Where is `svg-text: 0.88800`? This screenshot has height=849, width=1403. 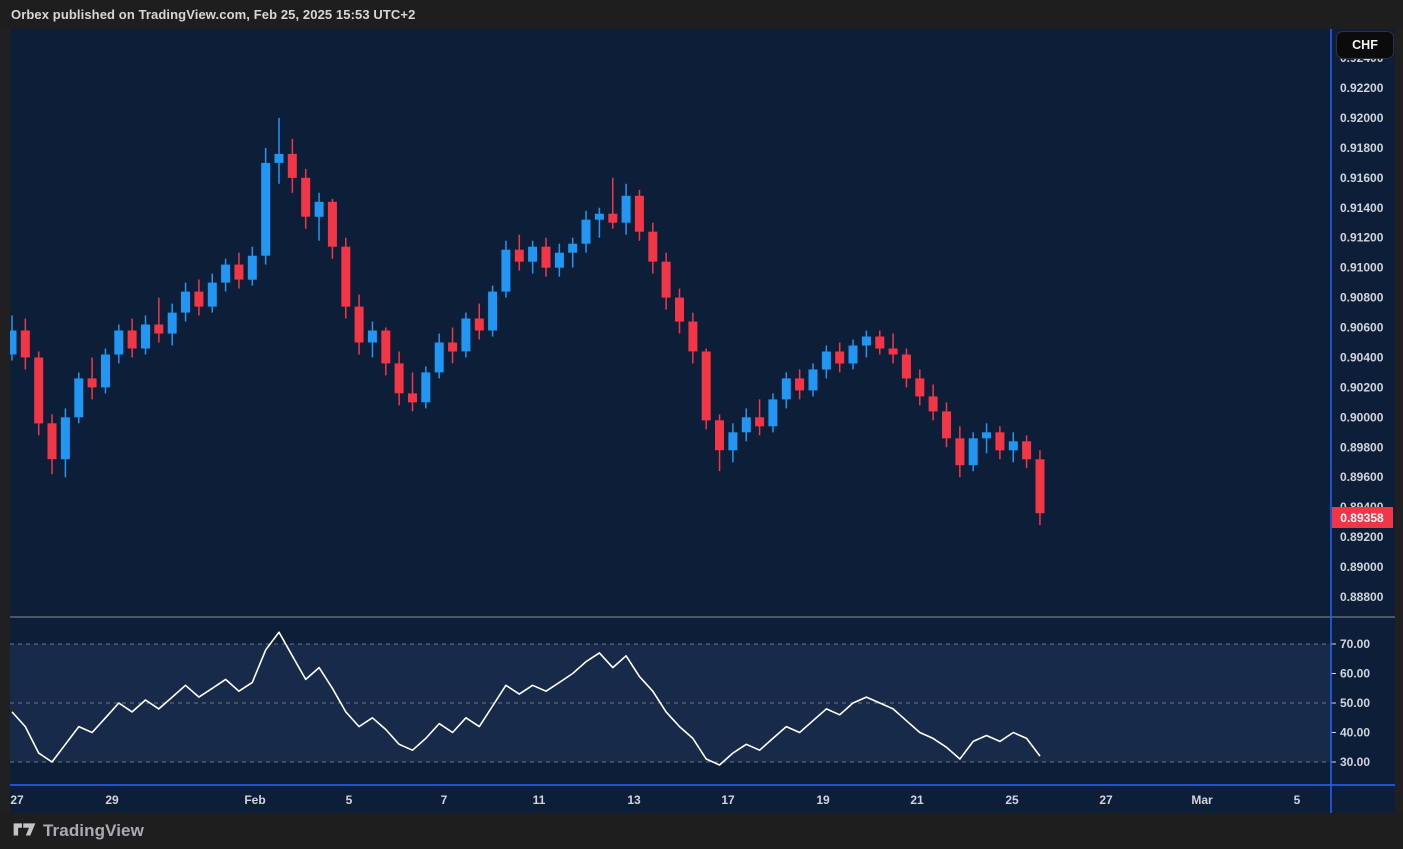 svg-text: 0.88800 is located at coordinates (1362, 597).